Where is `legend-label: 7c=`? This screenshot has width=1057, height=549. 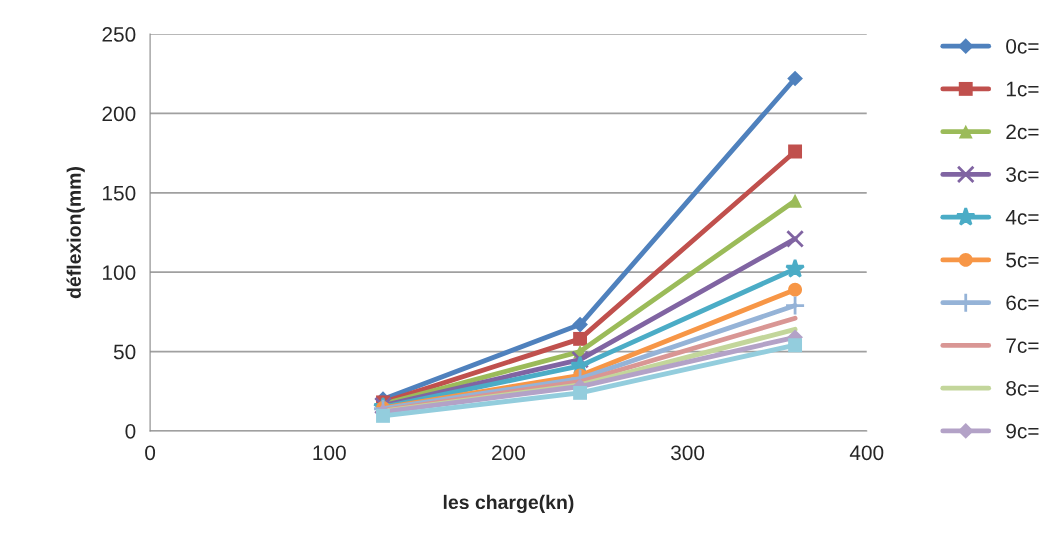 legend-label: 7c= is located at coordinates (1022, 345).